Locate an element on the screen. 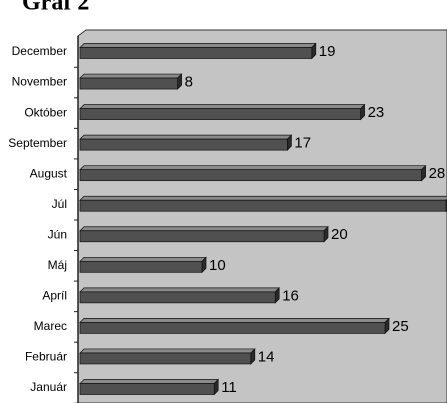 This screenshot has height=403, width=447. y-tick-label: Apríl is located at coordinates (54, 296).